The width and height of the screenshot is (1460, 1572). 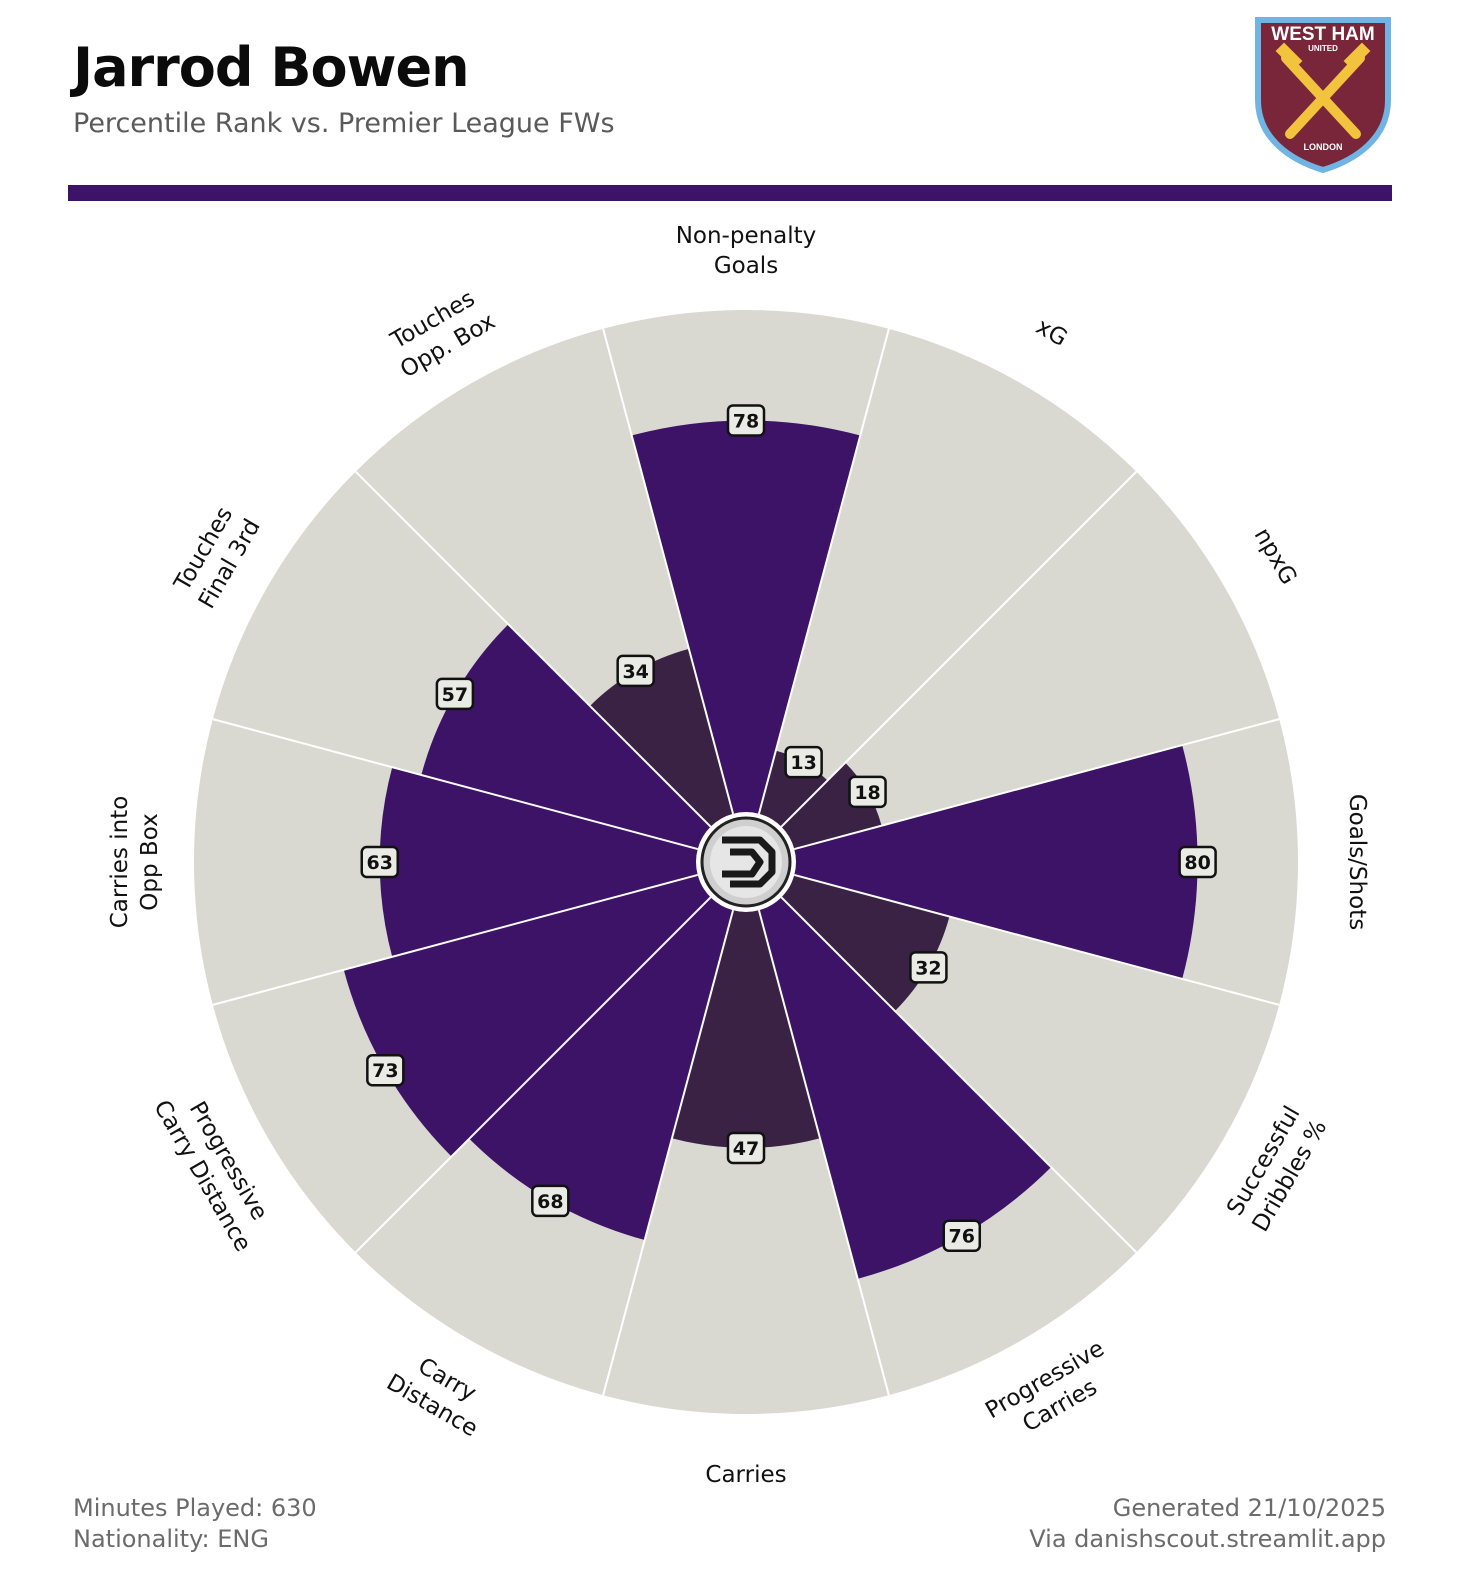 I want to click on metric-label-line: Goals, so click(x=746, y=266).